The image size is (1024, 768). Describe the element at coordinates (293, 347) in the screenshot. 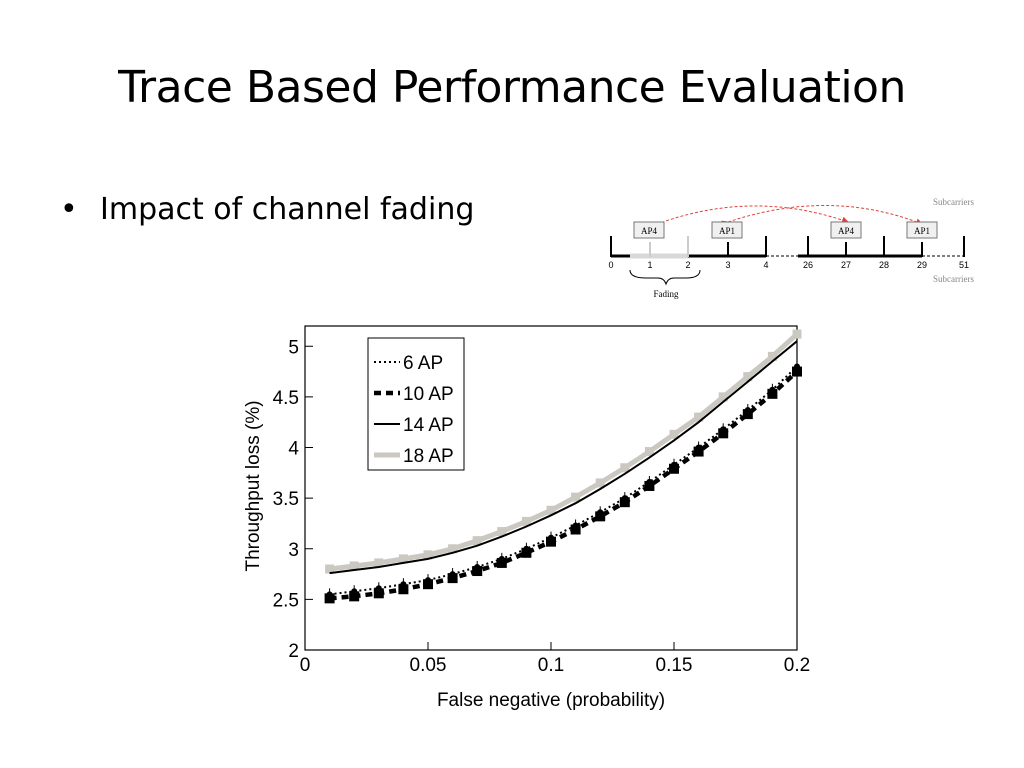

I see `y-tick-label: 5` at that location.